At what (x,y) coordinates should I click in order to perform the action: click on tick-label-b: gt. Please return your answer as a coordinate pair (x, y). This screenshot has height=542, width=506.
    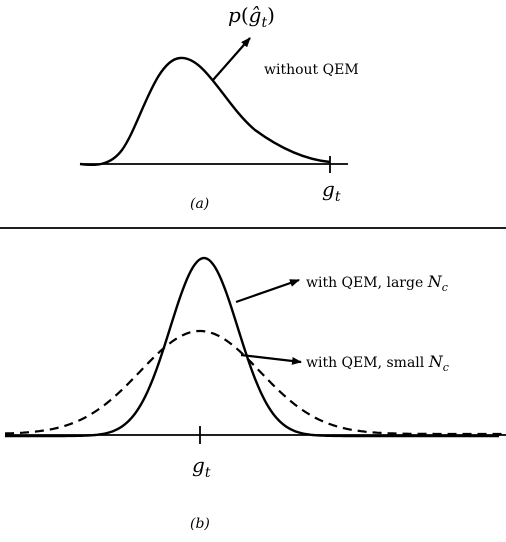
    Looking at the image, I should click on (201, 467).